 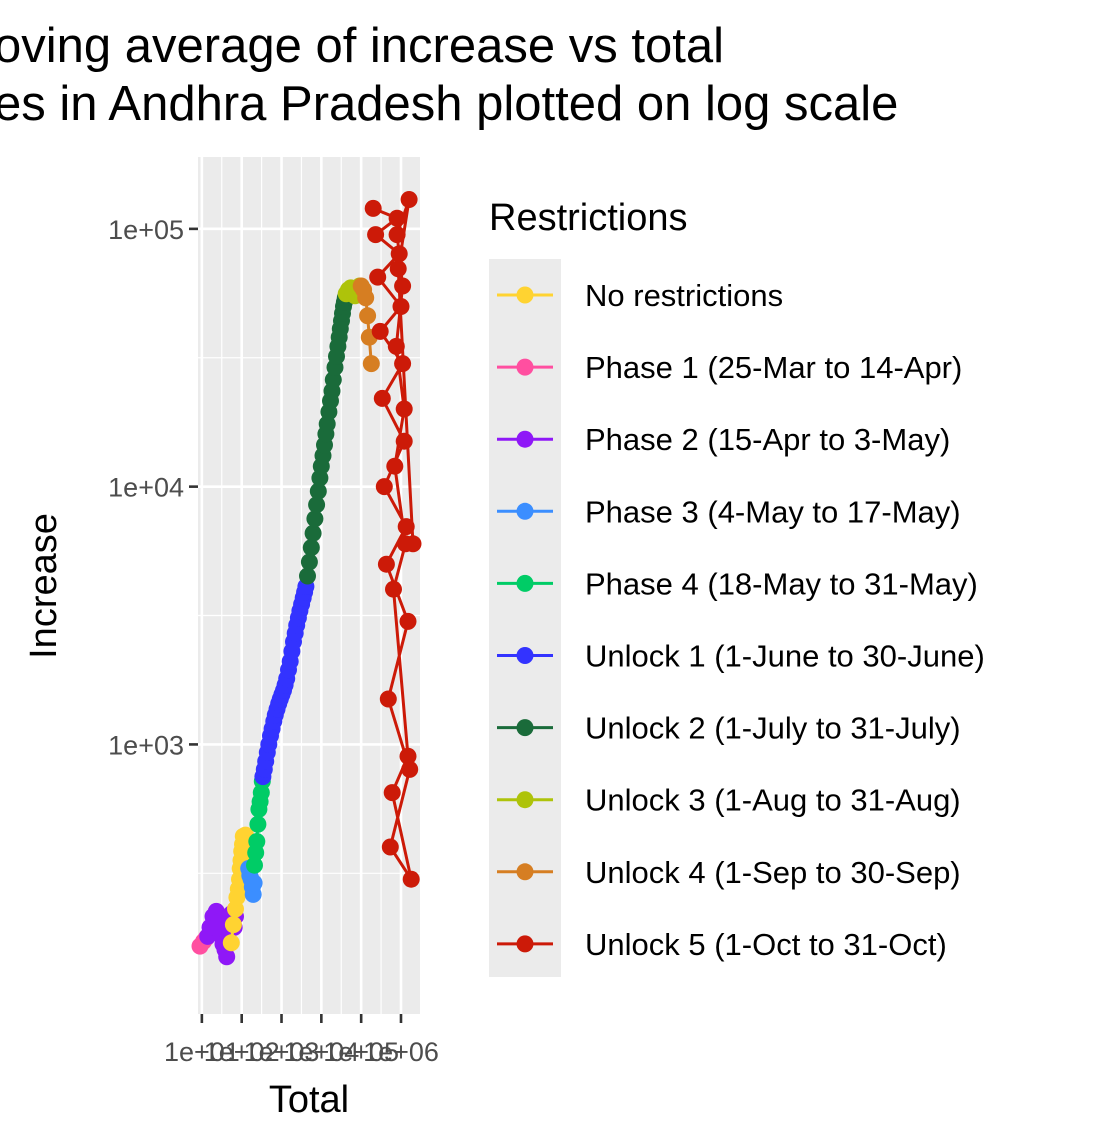 What do you see at coordinates (781, 583) in the screenshot?
I see `legend-label: Phase 4 (18-May to 31-May)` at bounding box center [781, 583].